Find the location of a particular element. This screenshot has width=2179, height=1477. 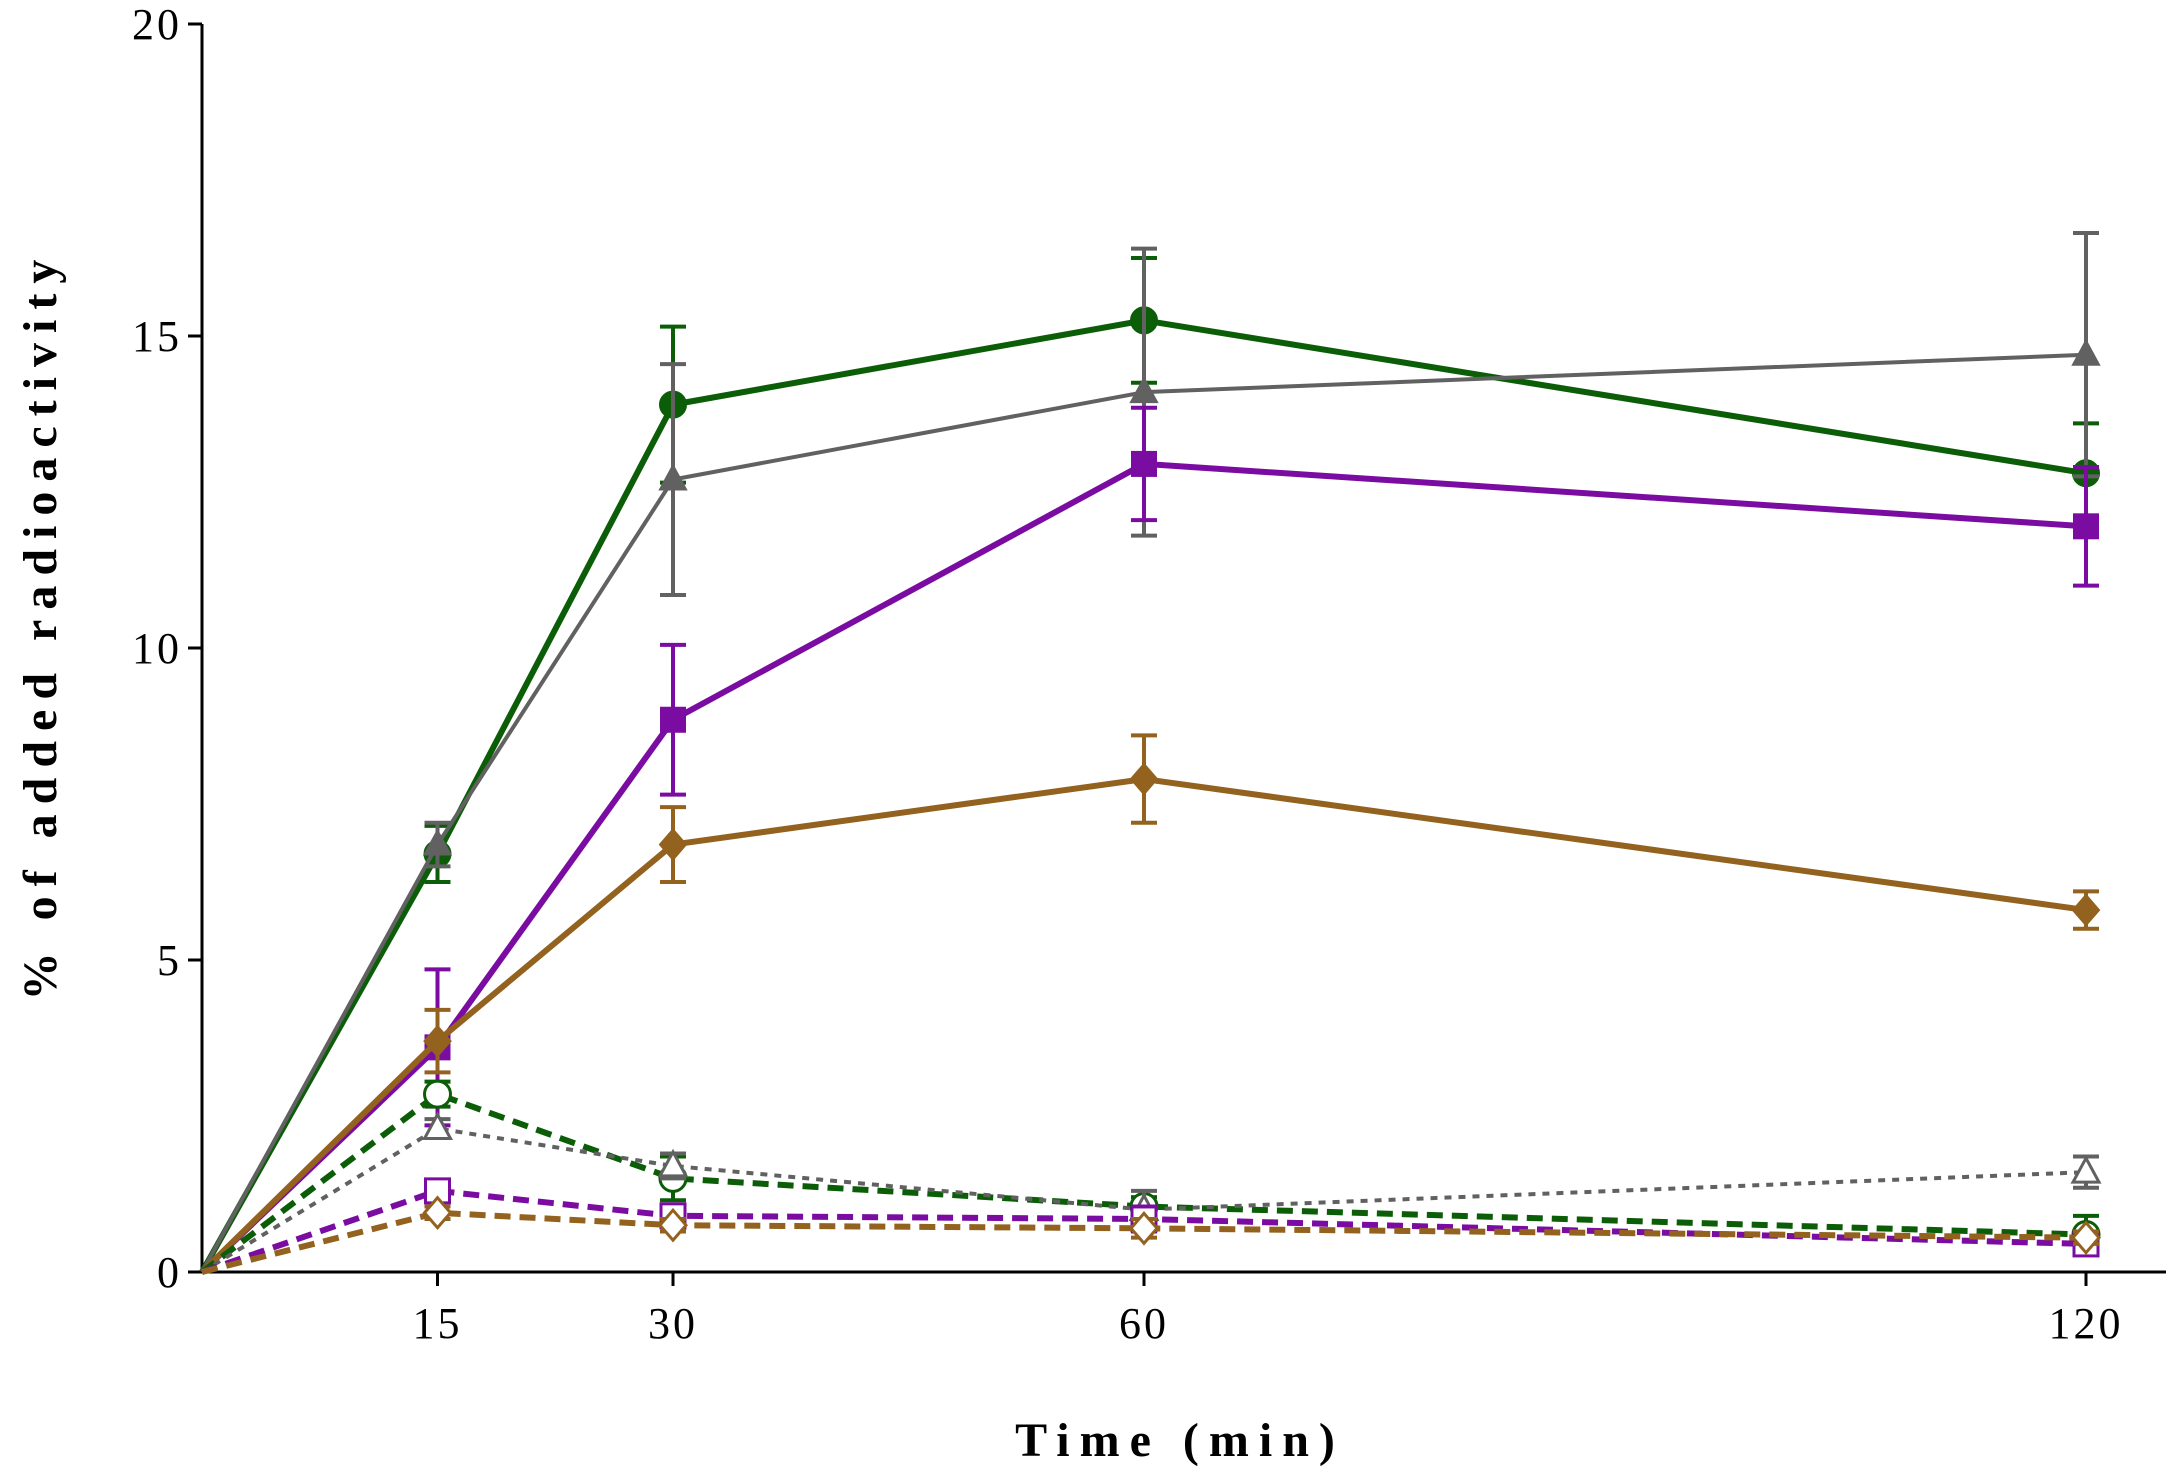

x-tick-label: 15 is located at coordinates (438, 1323).